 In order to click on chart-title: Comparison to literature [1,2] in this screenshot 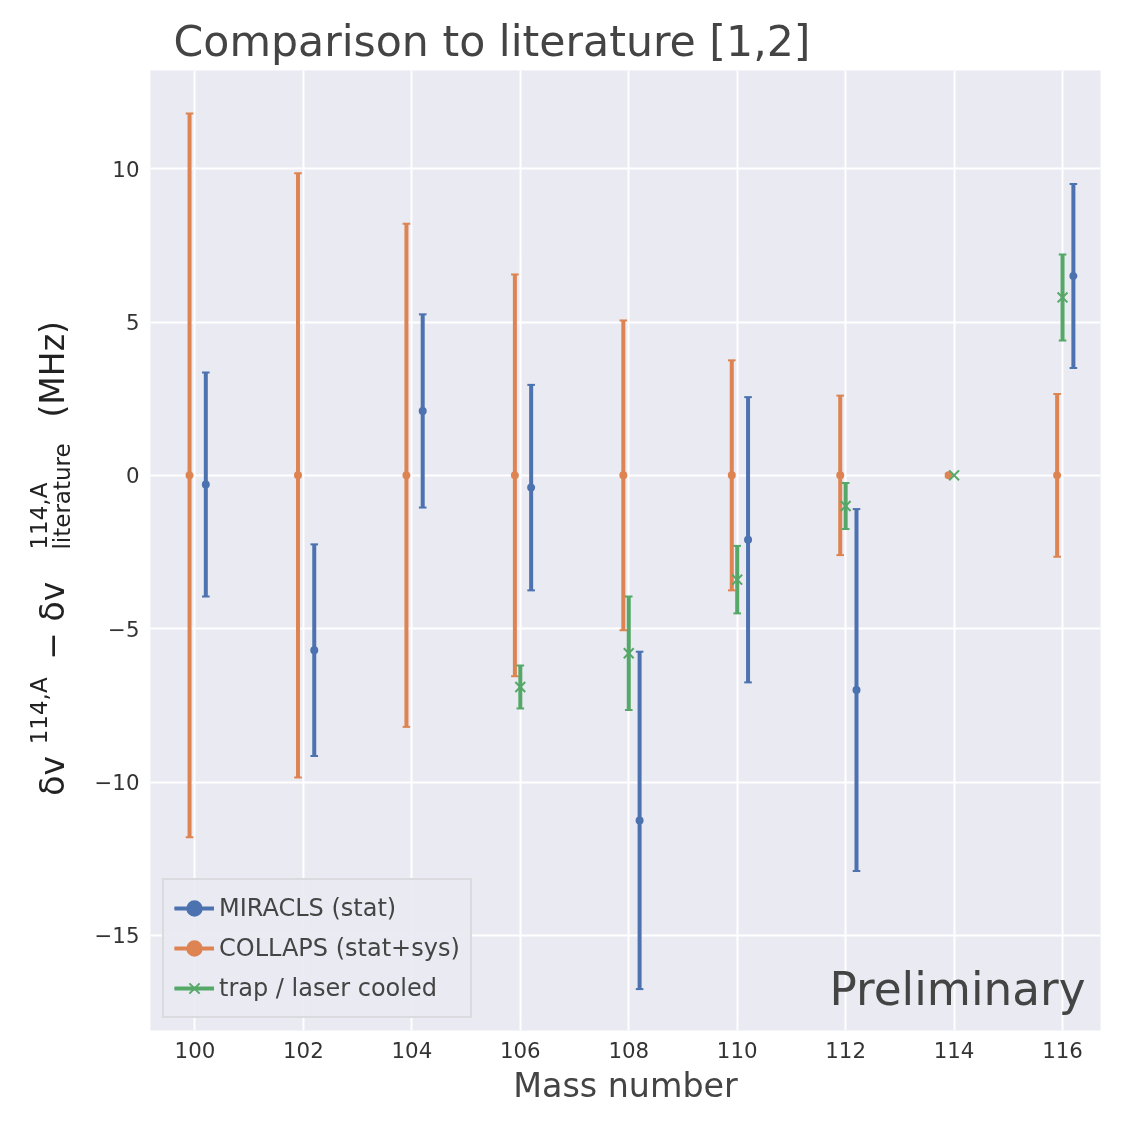, I will do `click(492, 40)`.